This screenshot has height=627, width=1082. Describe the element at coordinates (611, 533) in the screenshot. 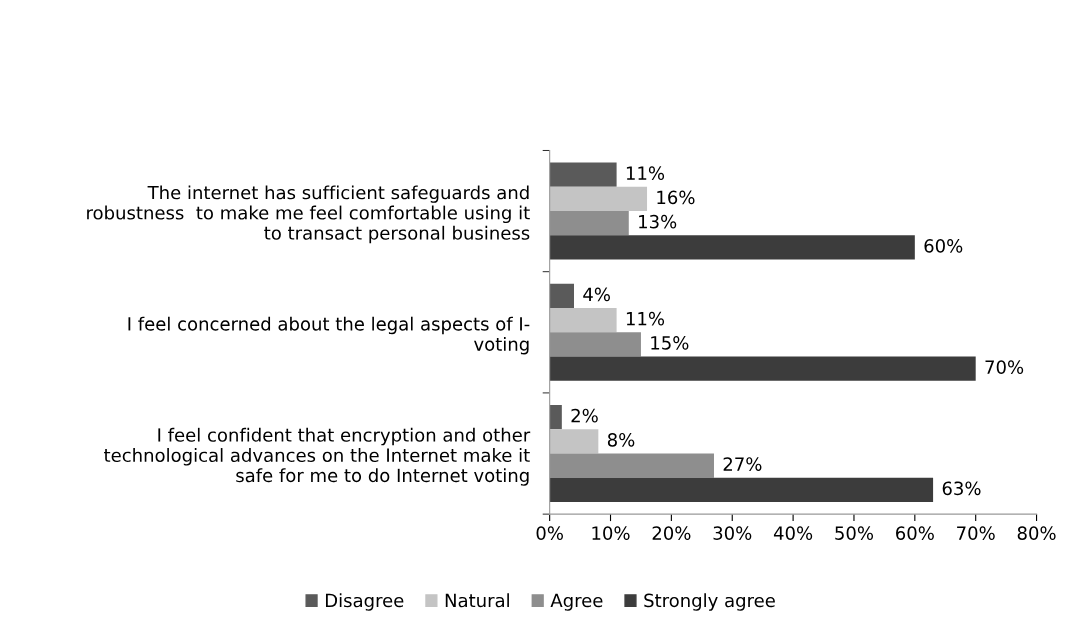

I see `x-tick-label: 10%` at that location.